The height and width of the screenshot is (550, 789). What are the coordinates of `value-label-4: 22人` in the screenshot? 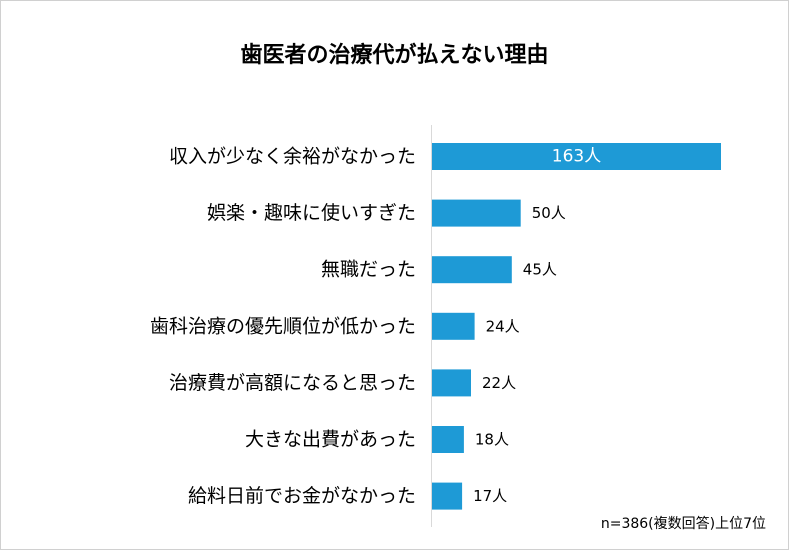 It's located at (499, 383).